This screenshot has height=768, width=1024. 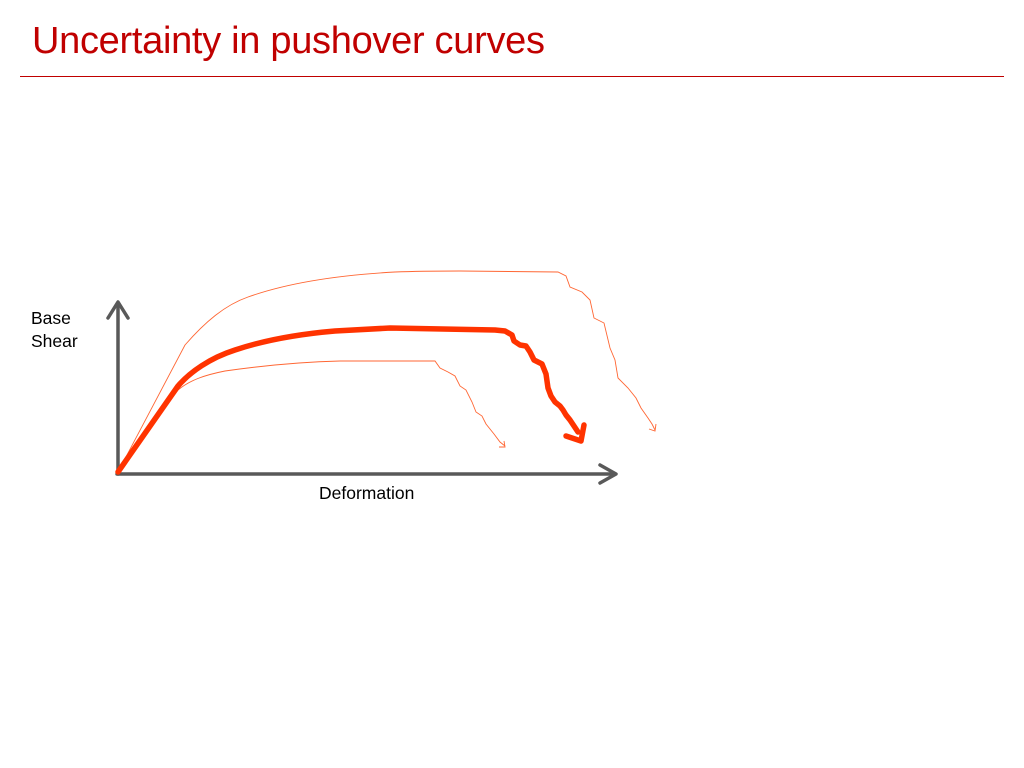 What do you see at coordinates (118, 310) in the screenshot?
I see `y-axis-arrowhead` at bounding box center [118, 310].